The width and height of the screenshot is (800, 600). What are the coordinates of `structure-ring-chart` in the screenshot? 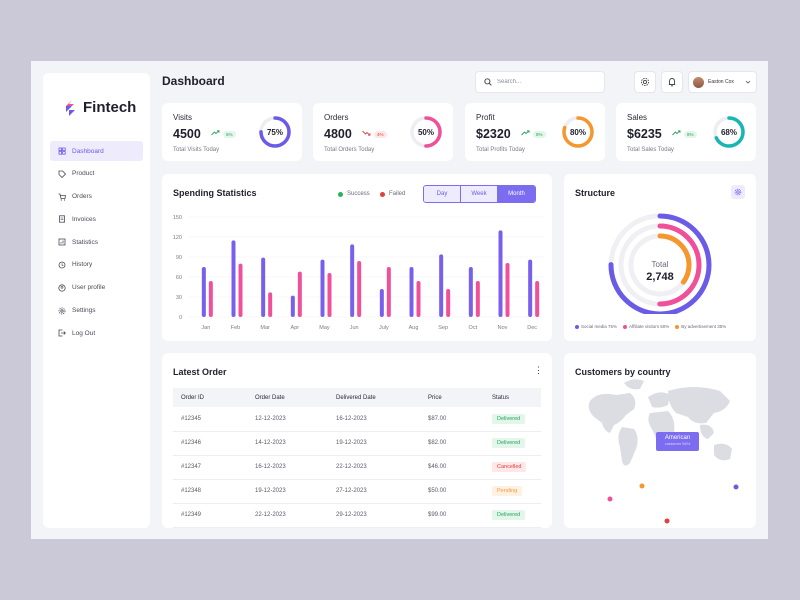 It's located at (660, 263).